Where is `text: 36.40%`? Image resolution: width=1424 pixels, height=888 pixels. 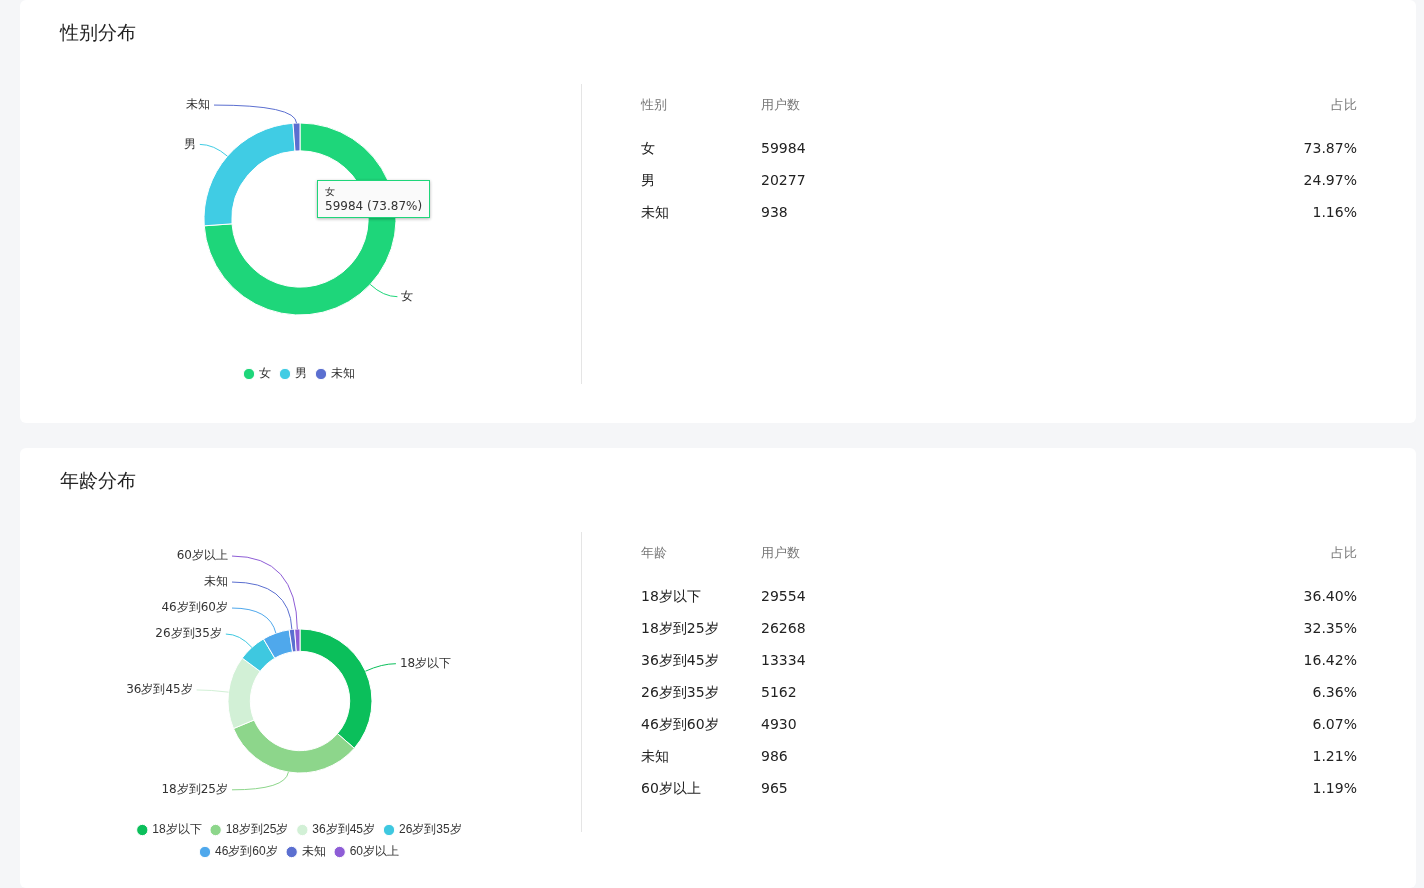
text: 36.40% is located at coordinates (1330, 596).